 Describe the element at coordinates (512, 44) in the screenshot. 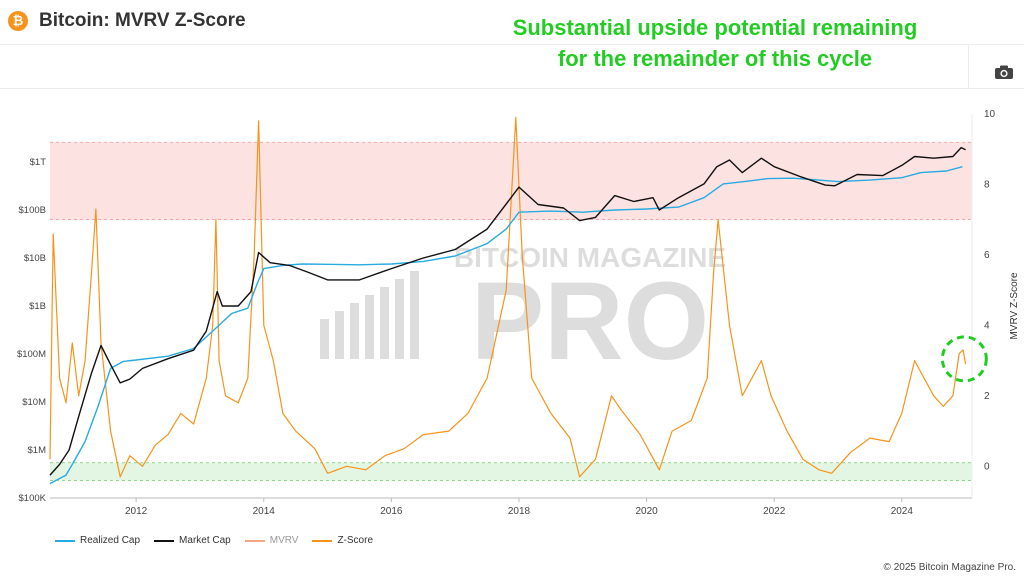

I see `header-divider` at that location.